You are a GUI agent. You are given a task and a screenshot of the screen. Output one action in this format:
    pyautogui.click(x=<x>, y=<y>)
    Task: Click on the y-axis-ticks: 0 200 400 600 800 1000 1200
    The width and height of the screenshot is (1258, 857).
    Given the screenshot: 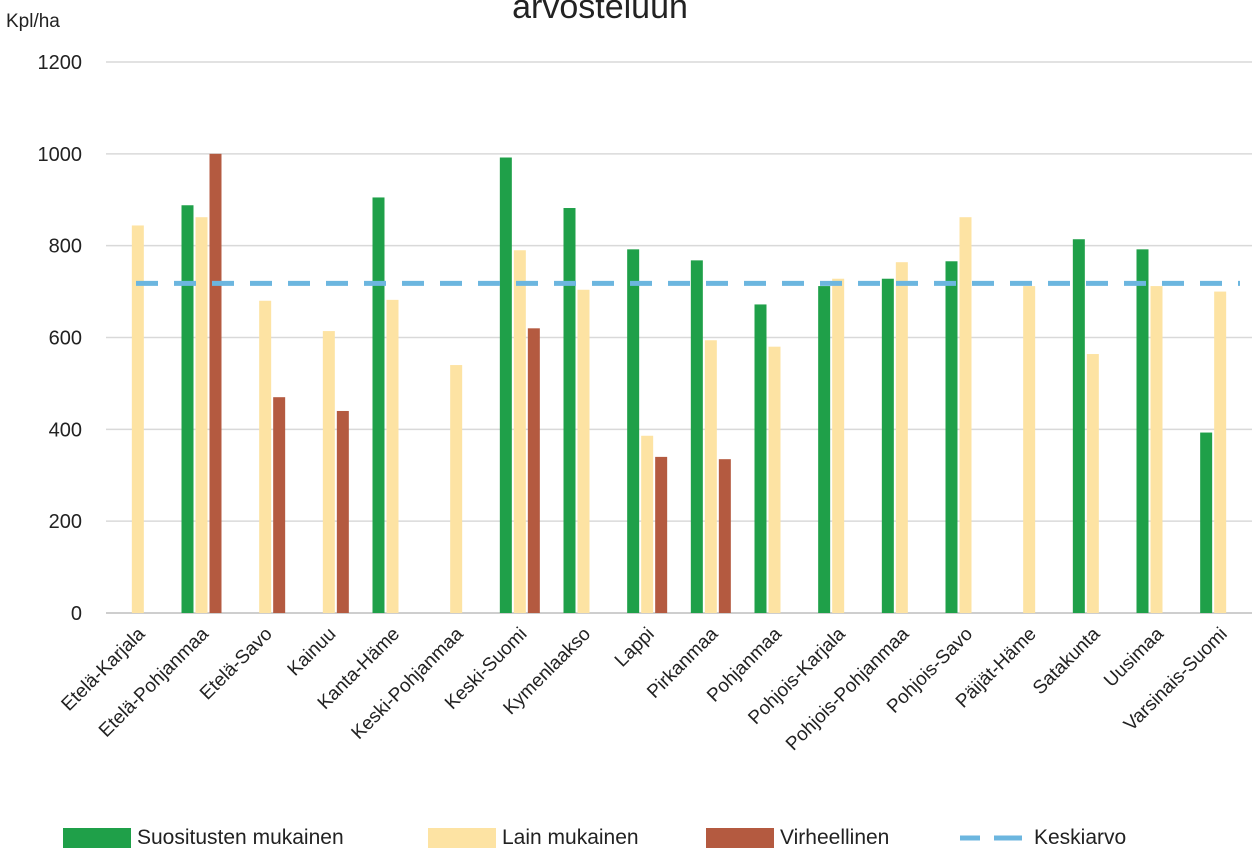 What is the action you would take?
    pyautogui.click(x=60, y=338)
    